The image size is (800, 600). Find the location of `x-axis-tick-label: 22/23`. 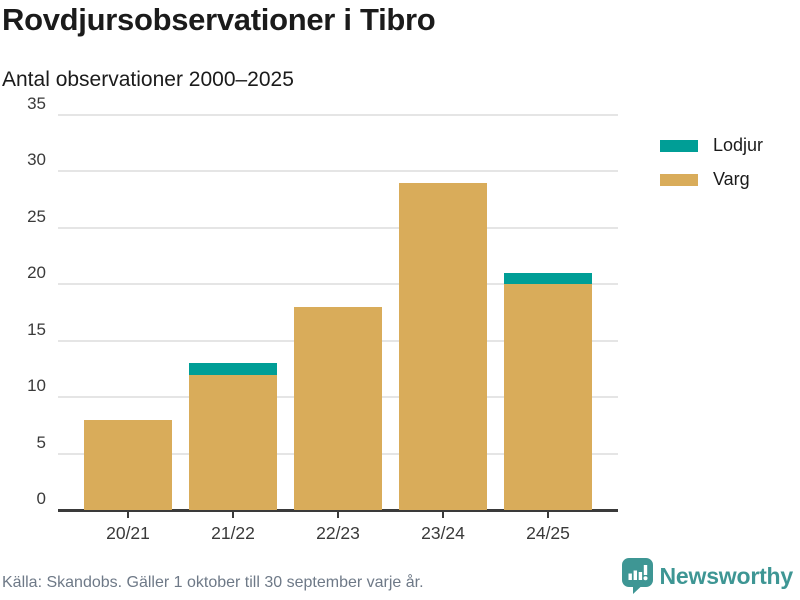

x-axis-tick-label: 22/23 is located at coordinates (338, 533).